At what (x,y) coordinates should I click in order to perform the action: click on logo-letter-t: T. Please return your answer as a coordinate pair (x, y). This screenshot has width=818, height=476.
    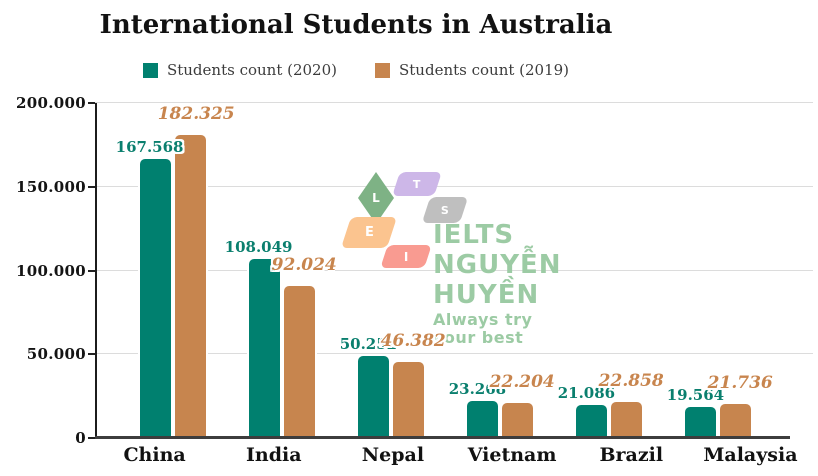
    Looking at the image, I should click on (417, 184).